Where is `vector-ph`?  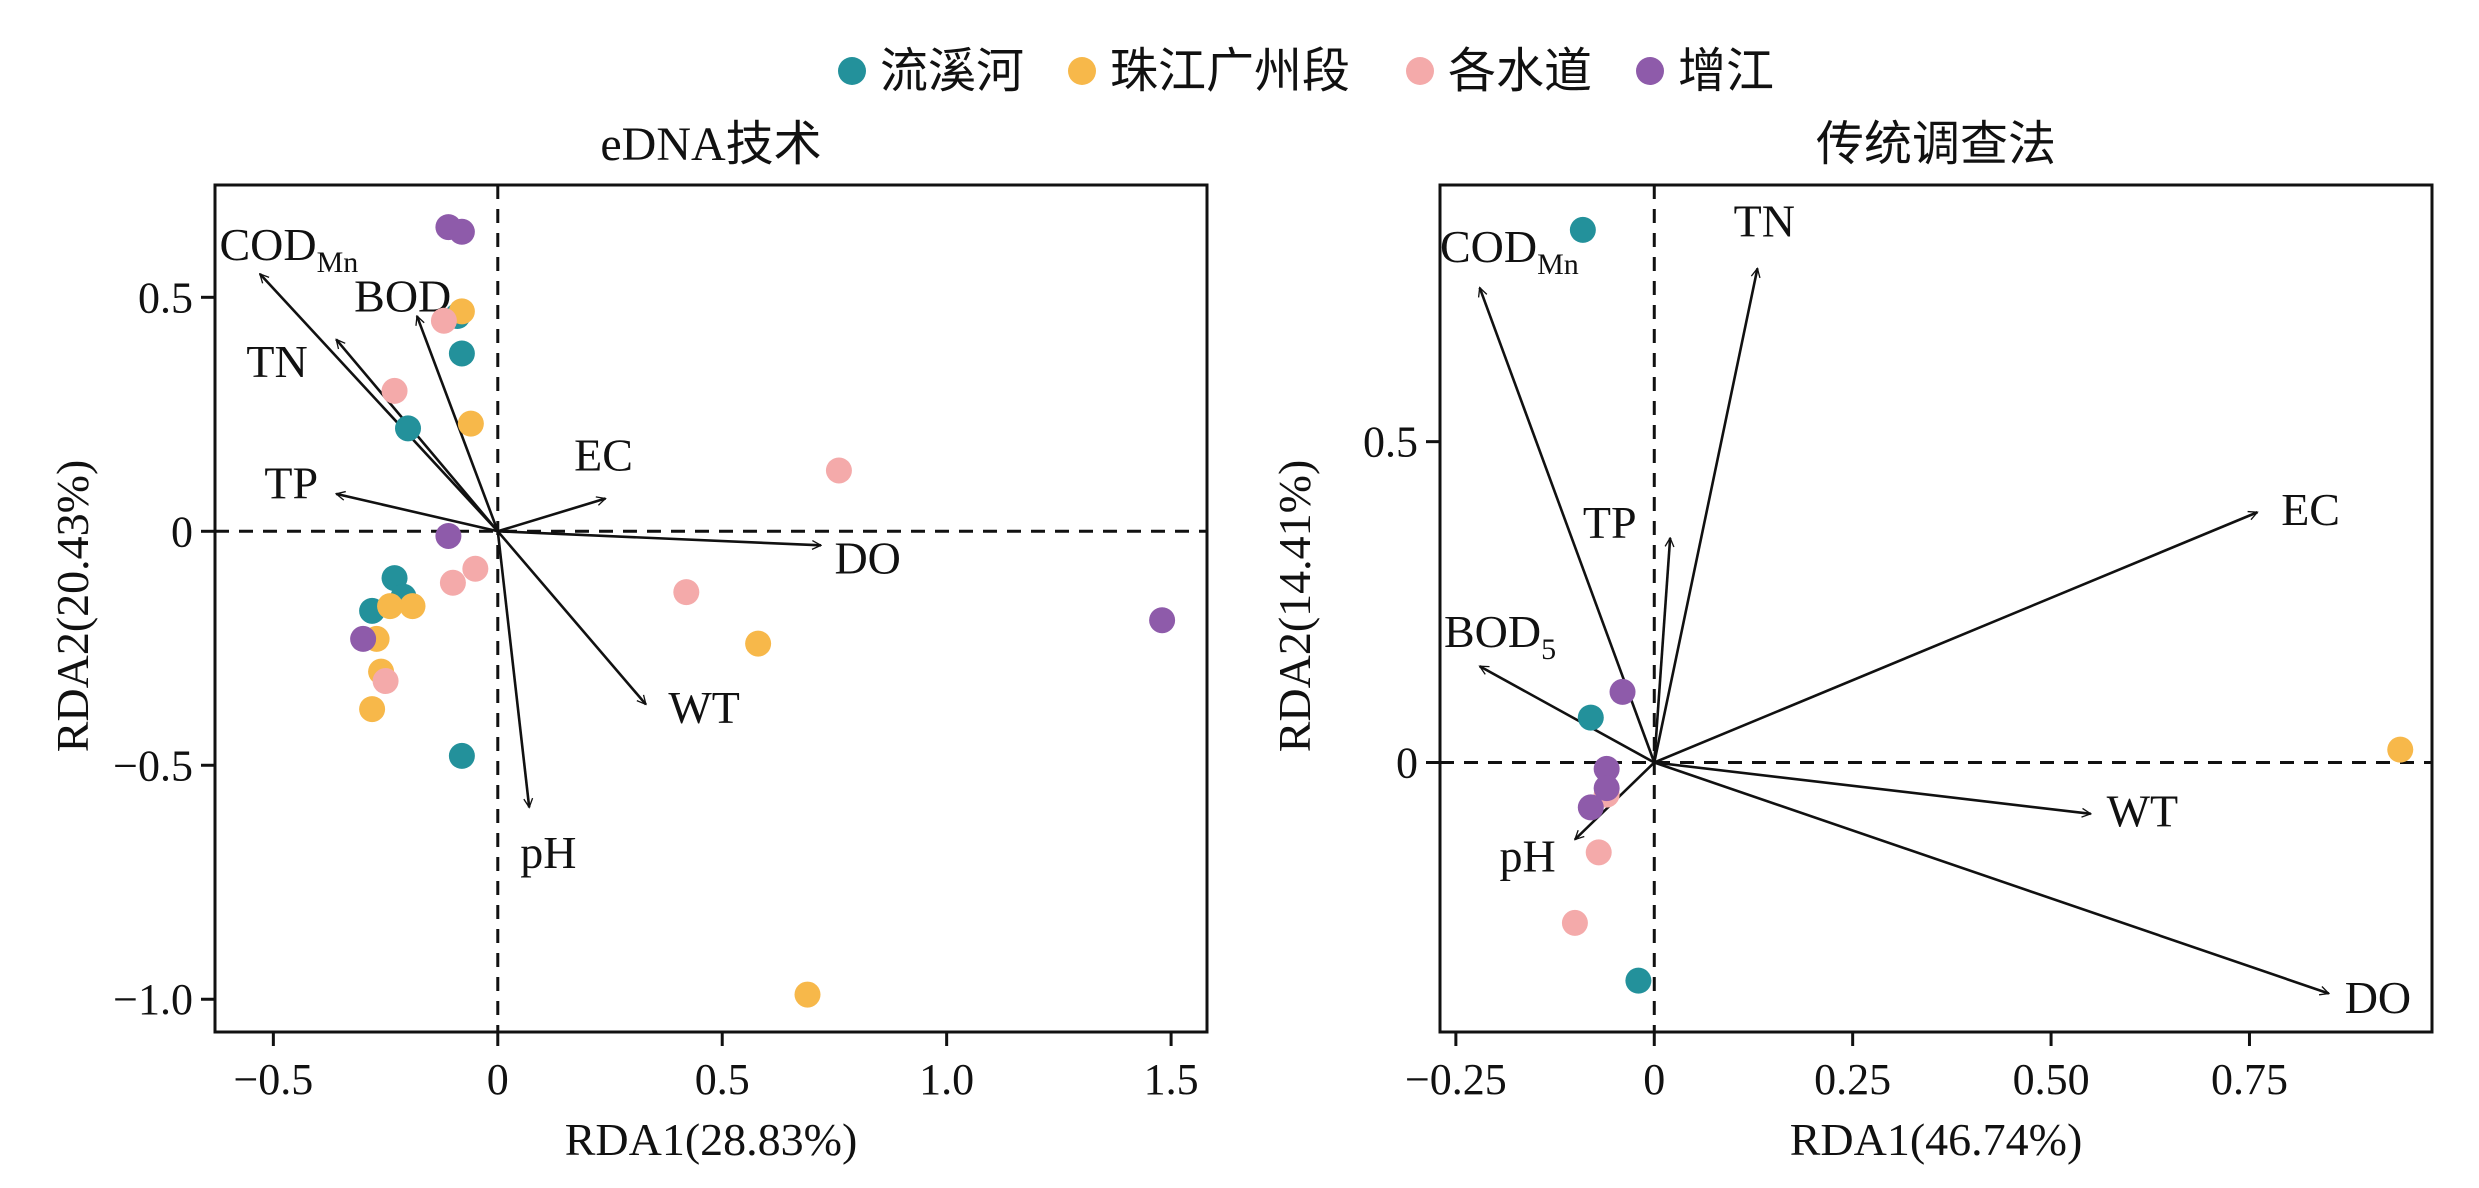
vector-ph is located at coordinates (512, 669).